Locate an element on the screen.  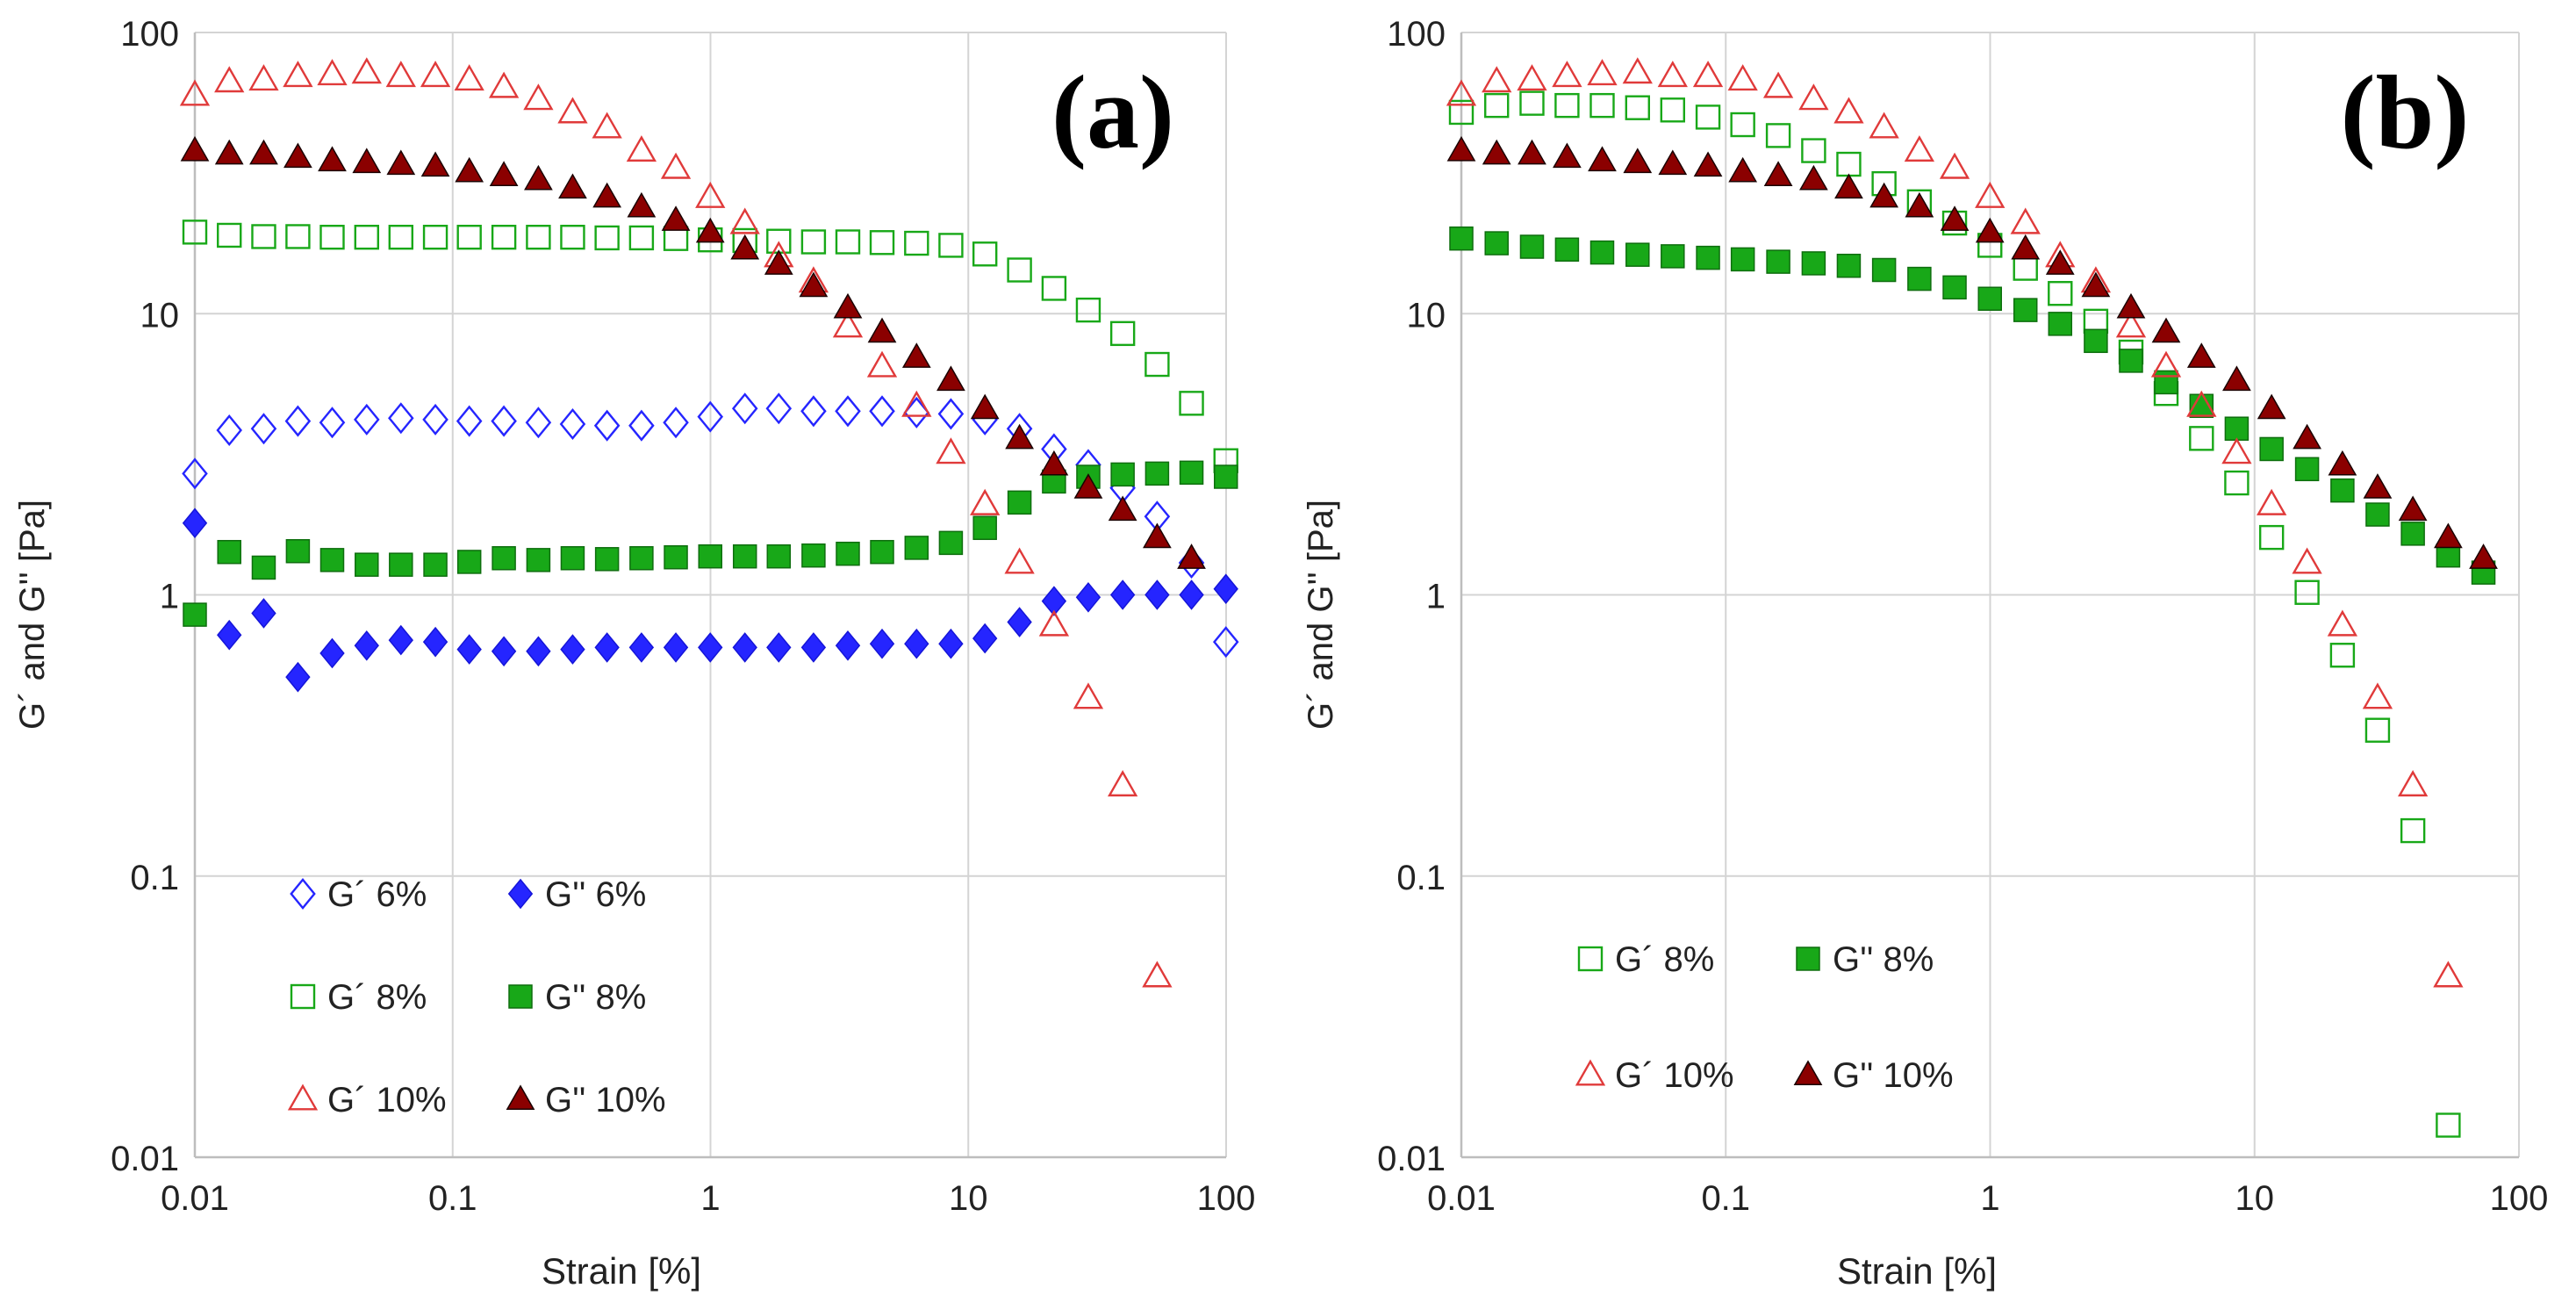
legend-label: G´ 10% is located at coordinates (387, 1100).